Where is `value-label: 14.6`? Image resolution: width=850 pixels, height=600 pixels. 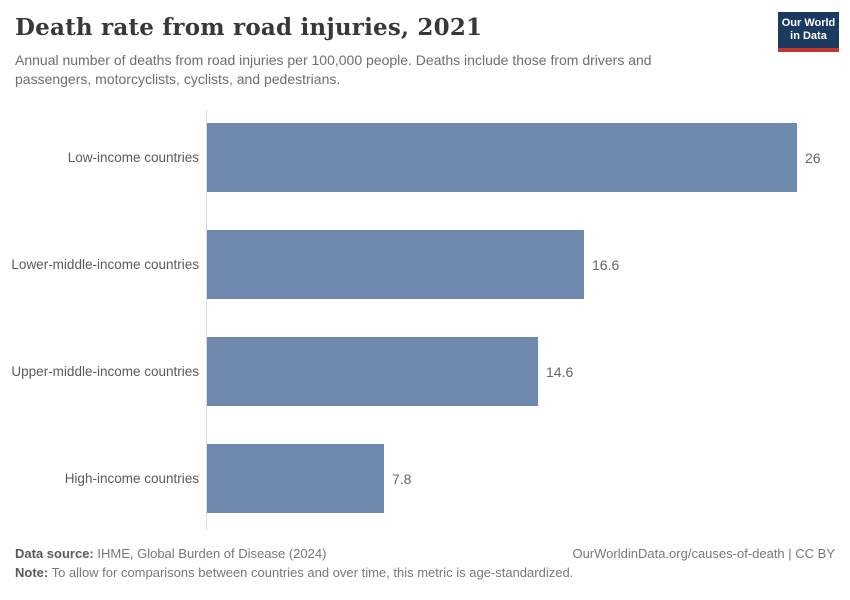
value-label: 14.6 is located at coordinates (560, 371).